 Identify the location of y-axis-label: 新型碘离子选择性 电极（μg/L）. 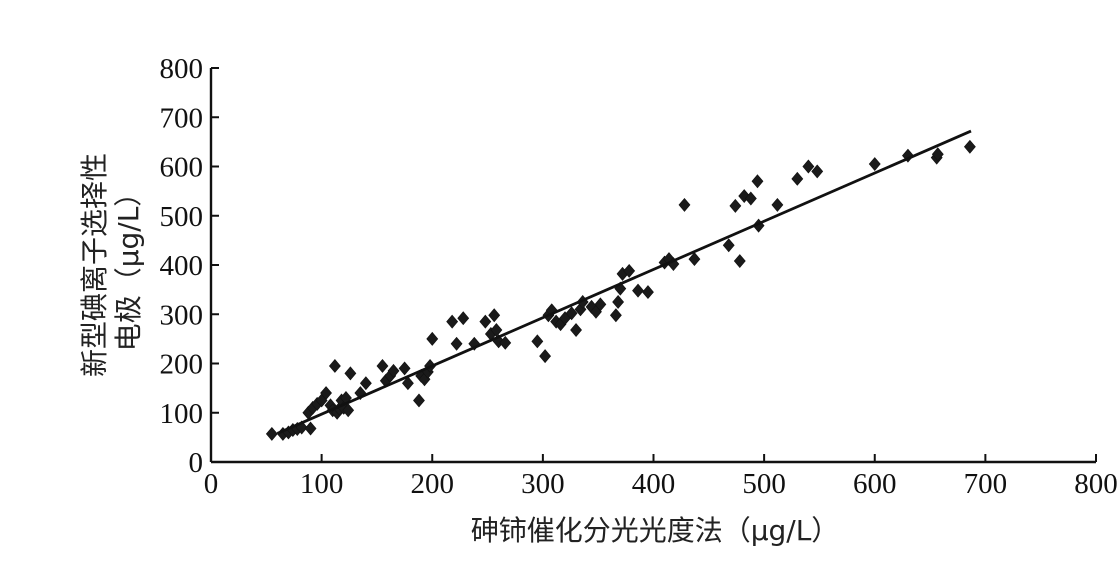
(111, 265).